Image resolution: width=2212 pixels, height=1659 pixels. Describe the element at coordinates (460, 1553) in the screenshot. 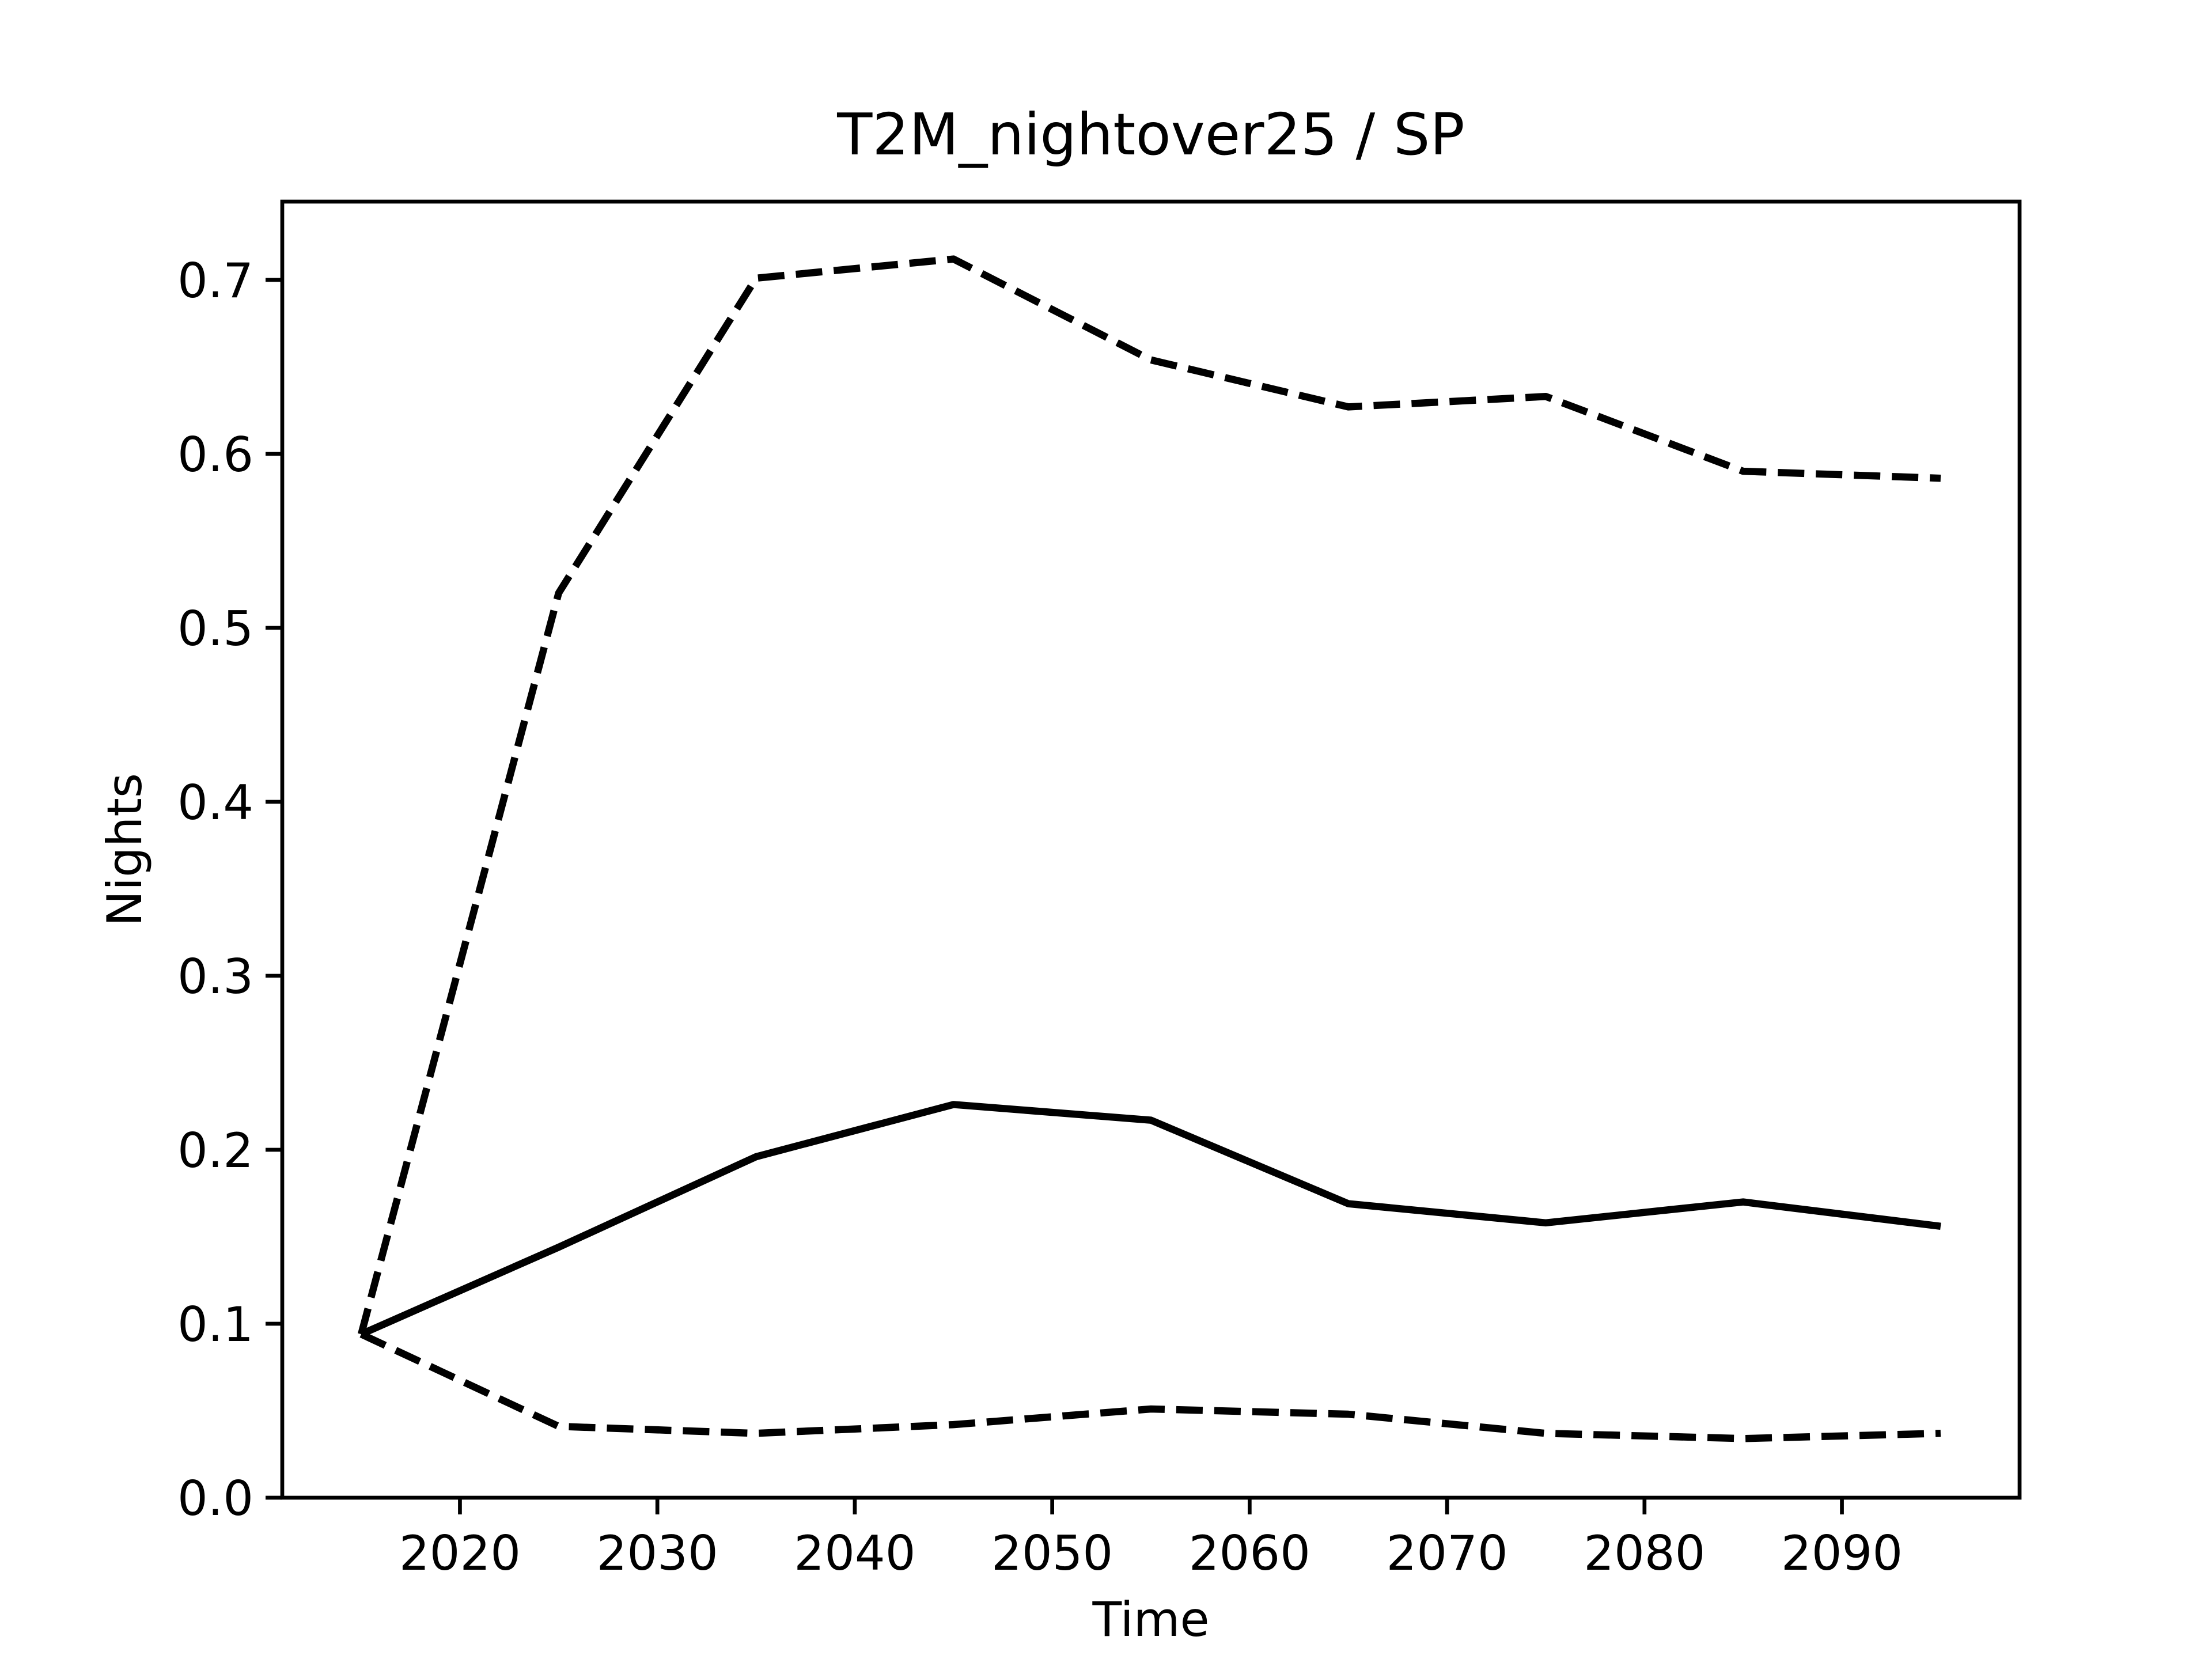

I see `x-tick-label: 2020` at that location.